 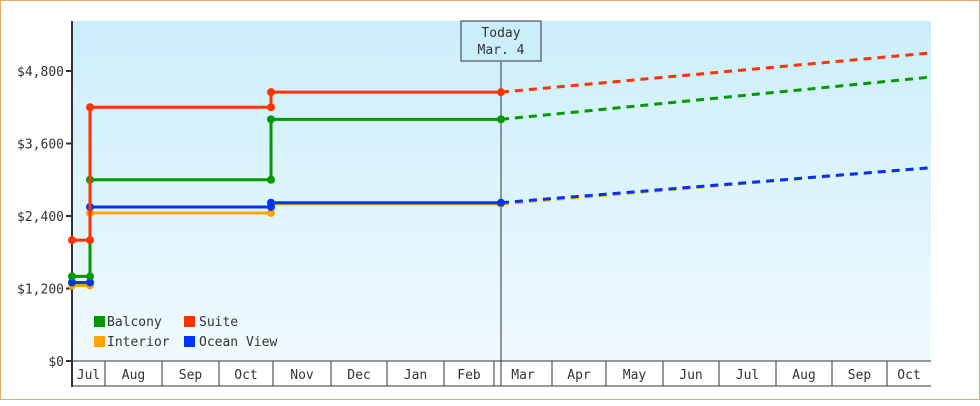 I want to click on legend-label: Suite, so click(x=218, y=322).